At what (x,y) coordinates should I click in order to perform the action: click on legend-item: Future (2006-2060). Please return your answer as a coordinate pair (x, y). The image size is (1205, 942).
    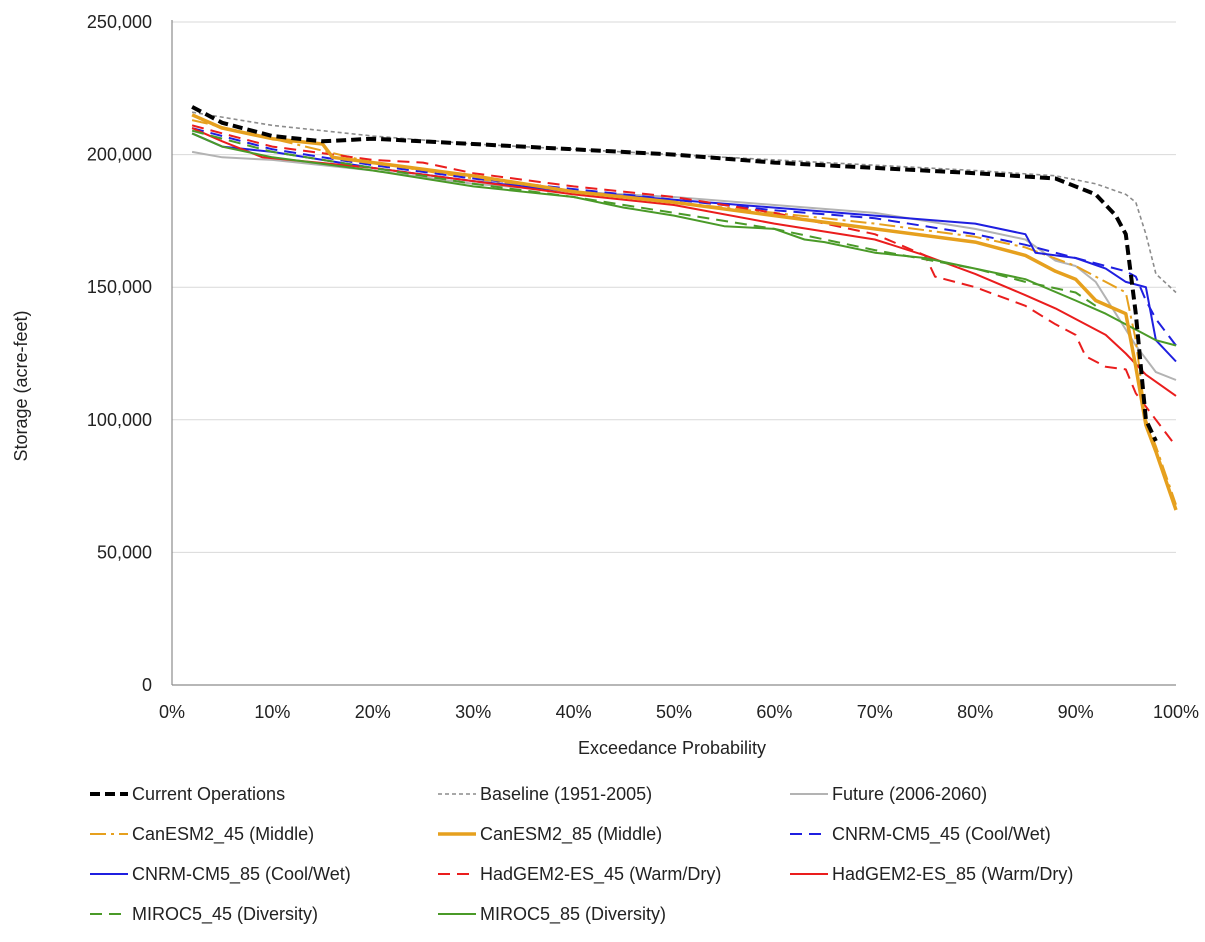
    Looking at the image, I should click on (887, 794).